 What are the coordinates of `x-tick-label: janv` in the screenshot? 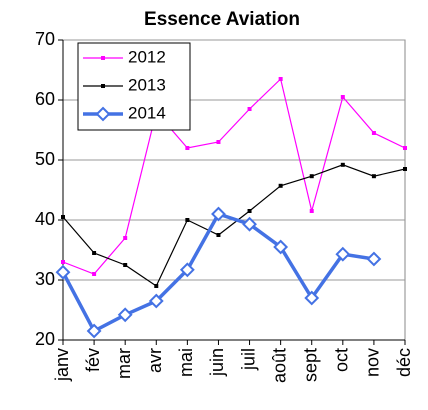 It's located at (62, 365).